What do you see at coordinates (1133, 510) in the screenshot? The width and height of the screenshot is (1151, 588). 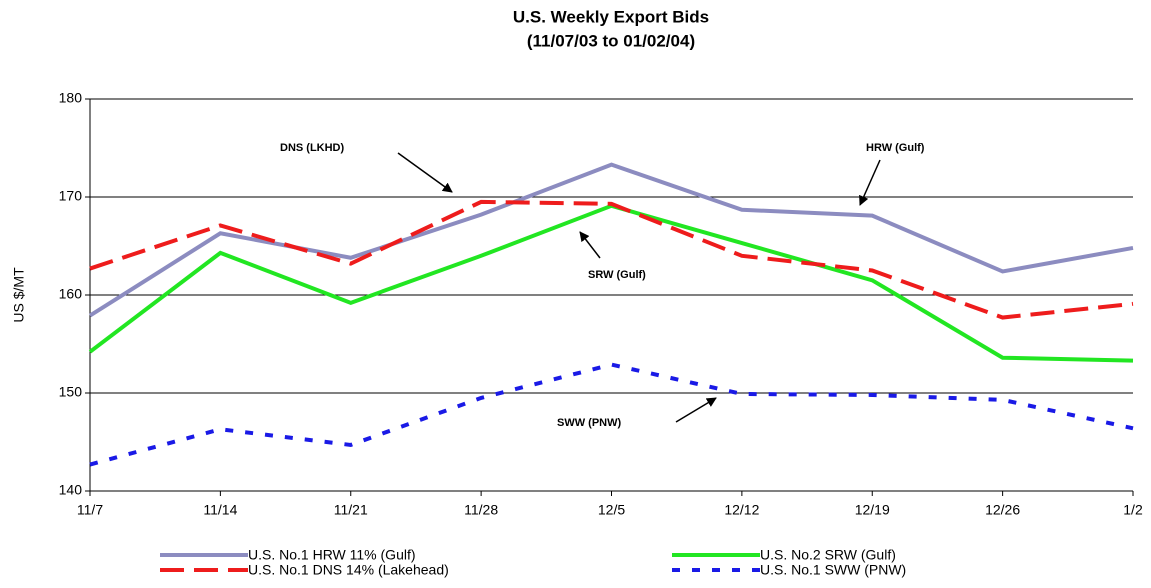 I see `x-tick-label: 1/2` at bounding box center [1133, 510].